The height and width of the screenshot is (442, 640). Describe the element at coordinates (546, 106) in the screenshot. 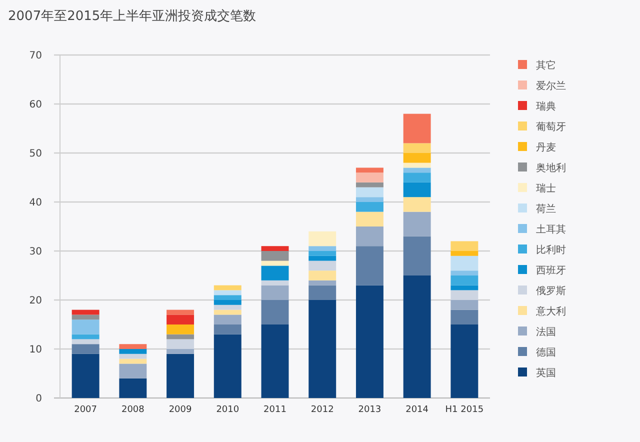

I see `legend-label: 瑞典` at that location.